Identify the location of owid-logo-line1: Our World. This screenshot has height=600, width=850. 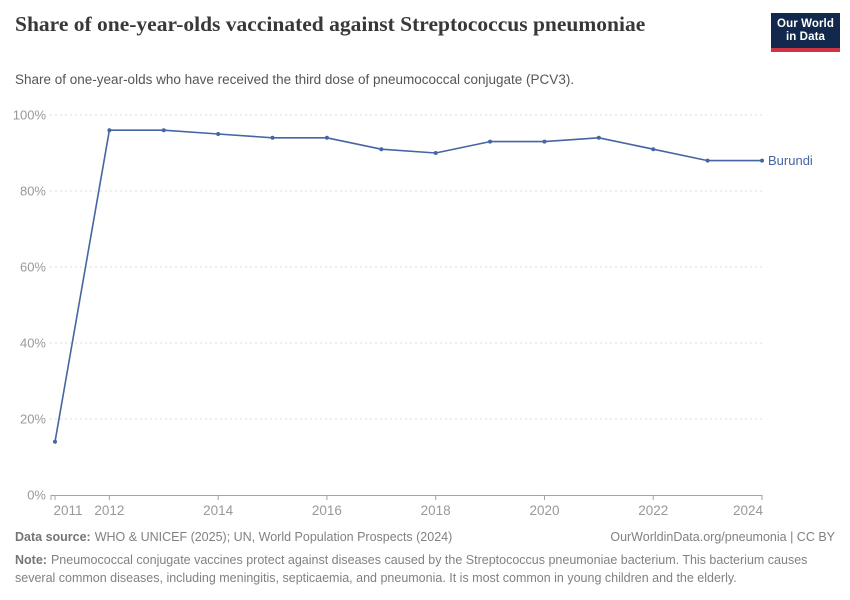
(805, 24).